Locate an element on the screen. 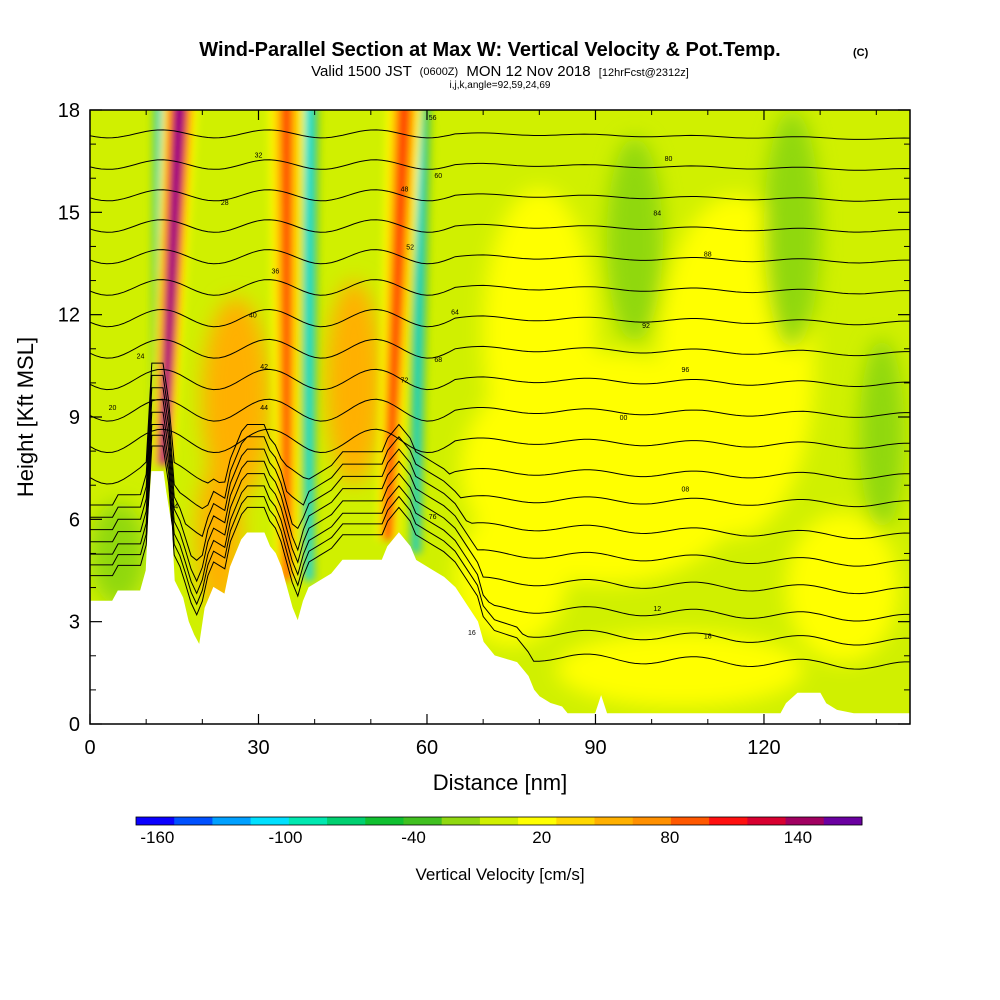 This screenshot has width=1000, height=1000. y-tick-label-2: 6 is located at coordinates (74, 520).